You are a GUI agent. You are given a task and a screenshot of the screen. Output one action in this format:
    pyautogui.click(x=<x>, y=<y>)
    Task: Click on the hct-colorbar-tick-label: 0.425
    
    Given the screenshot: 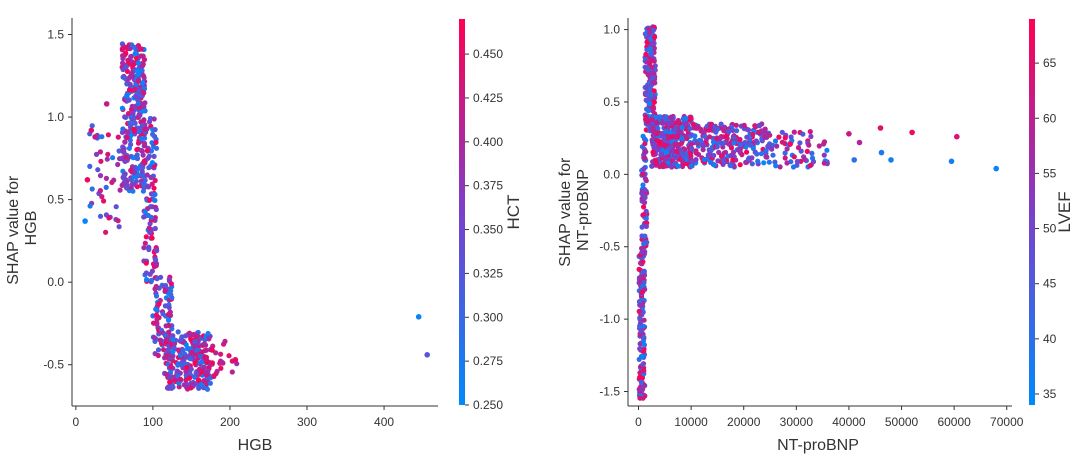 What is the action you would take?
    pyautogui.click(x=488, y=98)
    